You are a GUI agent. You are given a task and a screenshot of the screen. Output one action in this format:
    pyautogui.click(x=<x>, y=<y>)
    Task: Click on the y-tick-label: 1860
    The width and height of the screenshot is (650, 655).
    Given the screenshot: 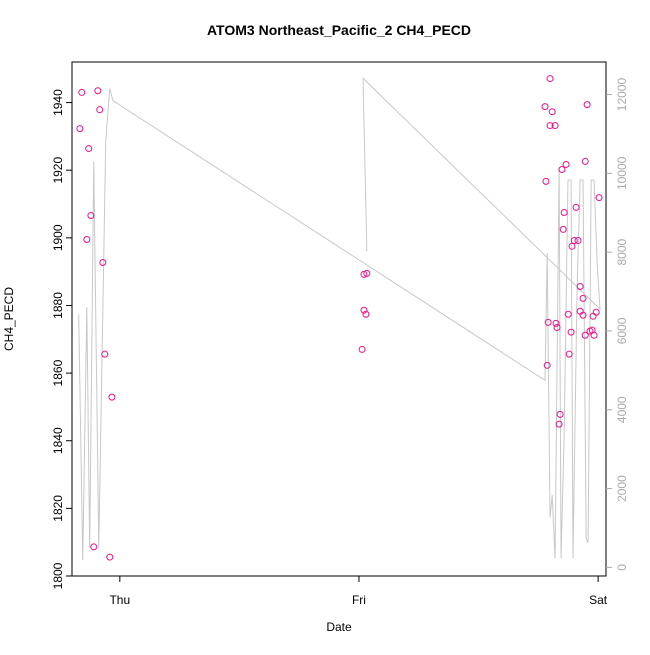 What is the action you would take?
    pyautogui.click(x=58, y=372)
    